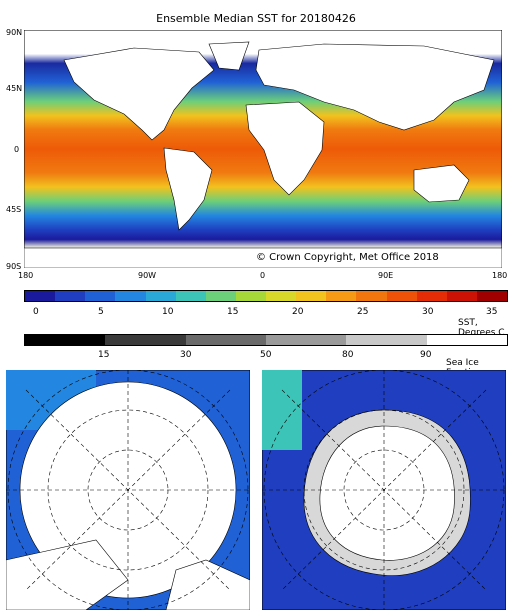 Image resolution: width=512 pixels, height=614 pixels. I want to click on sea-ice-colorbar, so click(266, 340).